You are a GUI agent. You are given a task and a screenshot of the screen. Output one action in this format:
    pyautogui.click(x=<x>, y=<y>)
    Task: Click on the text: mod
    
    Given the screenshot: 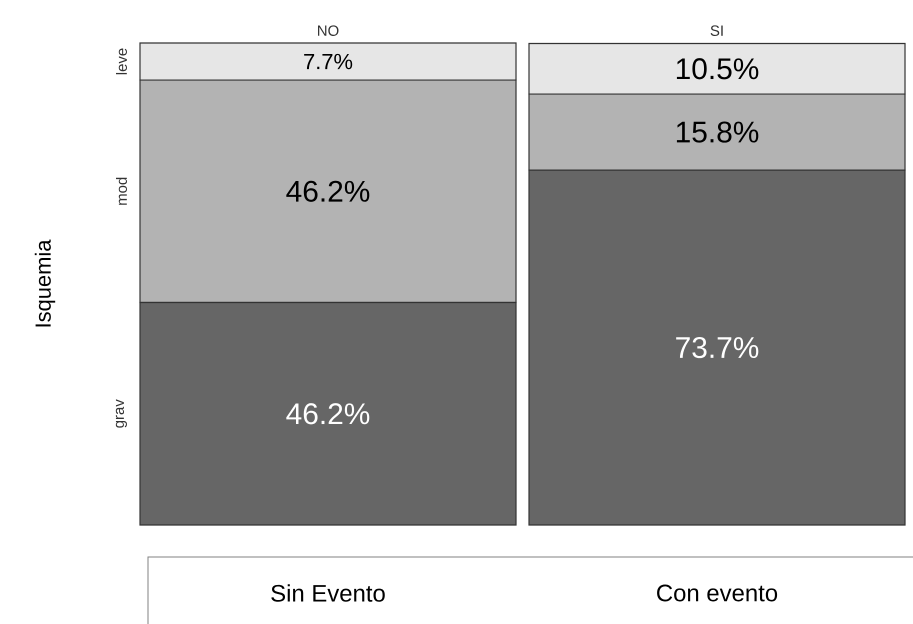 What is the action you would take?
    pyautogui.click(x=121, y=191)
    